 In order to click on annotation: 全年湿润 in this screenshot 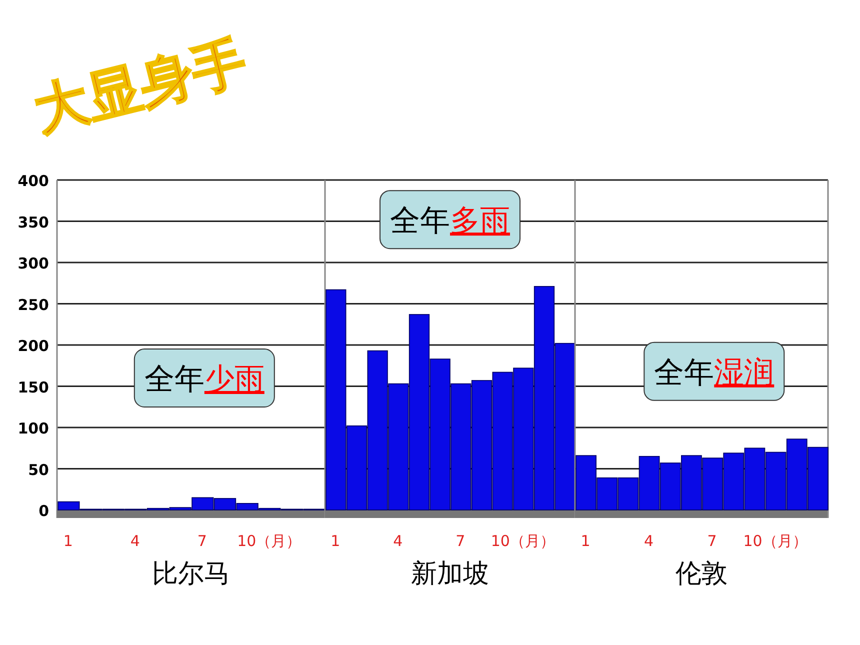, I will do `click(714, 372)`.